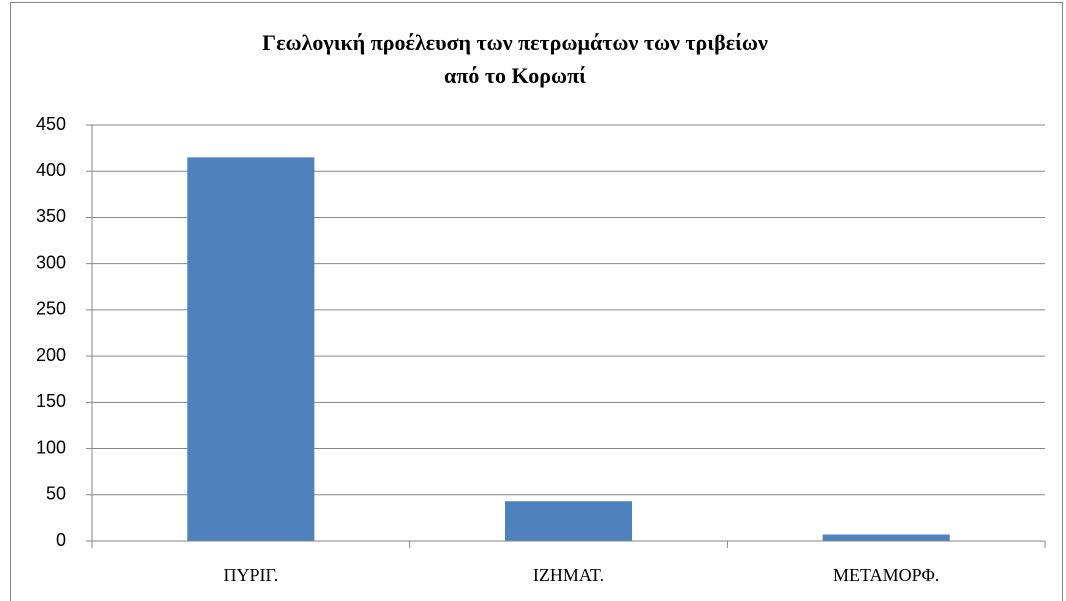 The image size is (1066, 601). I want to click on y-tick-label: 0, so click(61, 540).